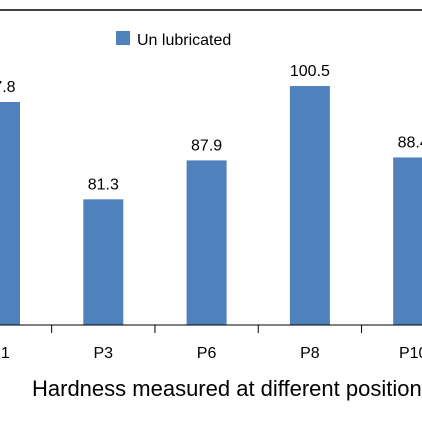  What do you see at coordinates (103, 184) in the screenshot?
I see `data-label-p3: 81.3` at bounding box center [103, 184].